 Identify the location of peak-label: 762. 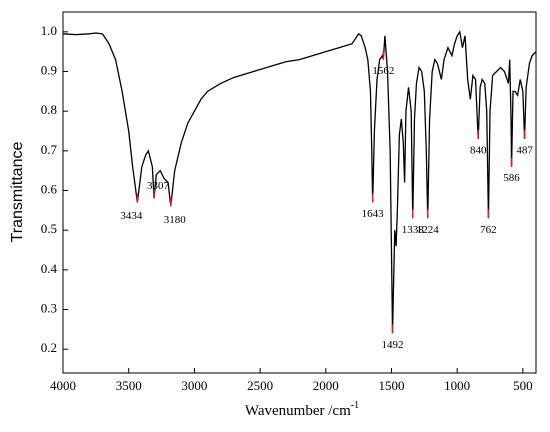
(488, 230).